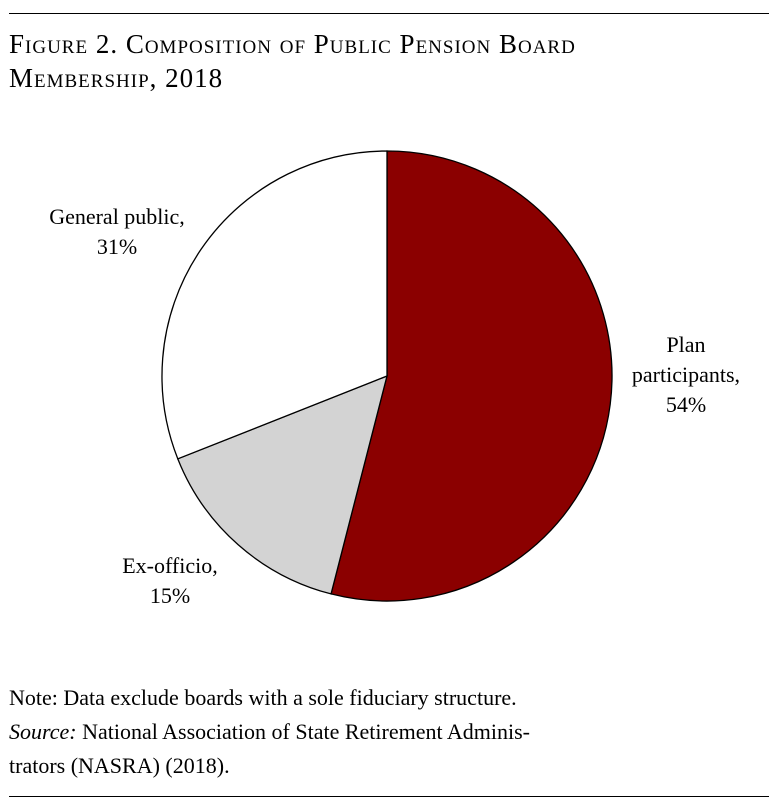  Describe the element at coordinates (686, 404) in the screenshot. I see `slice-label-line: 54%` at that location.